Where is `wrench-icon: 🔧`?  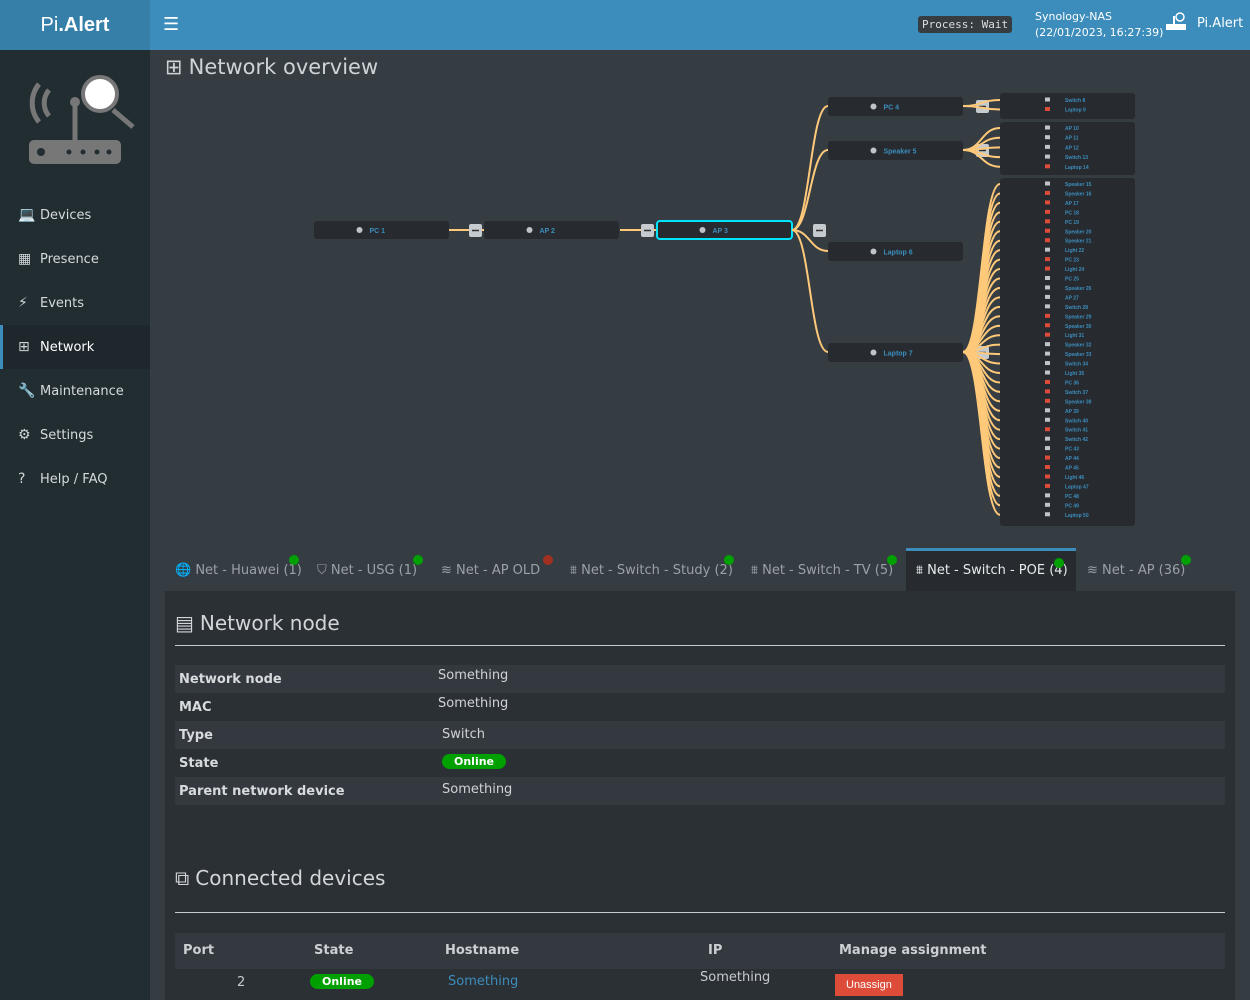
wrench-icon: 🔧 is located at coordinates (27, 391).